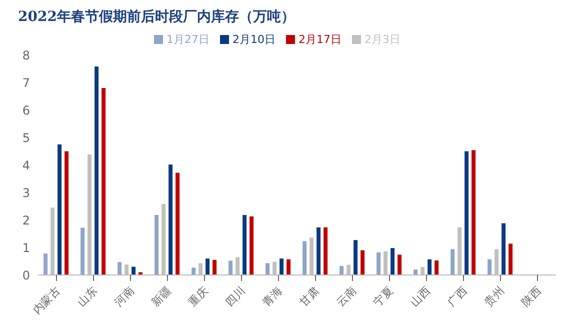 This screenshot has width=584, height=331. I want to click on y-tick-label: 2, so click(26, 220).